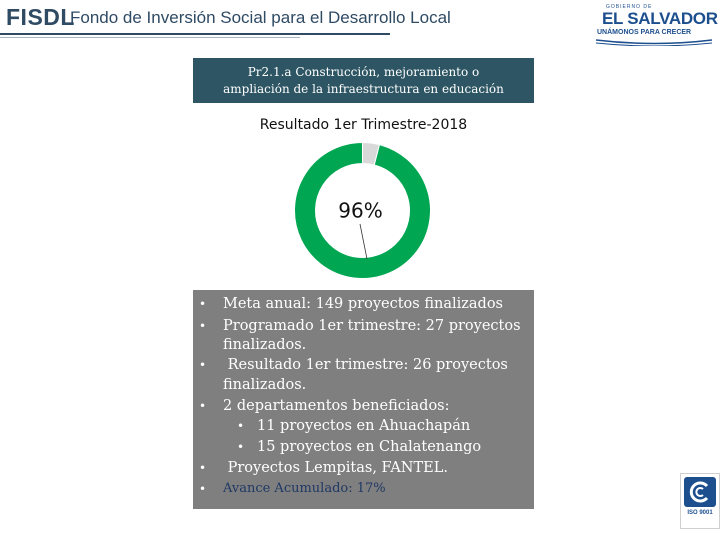  I want to click on government-logo-small-text: GOBIERNO DE, so click(629, 7).